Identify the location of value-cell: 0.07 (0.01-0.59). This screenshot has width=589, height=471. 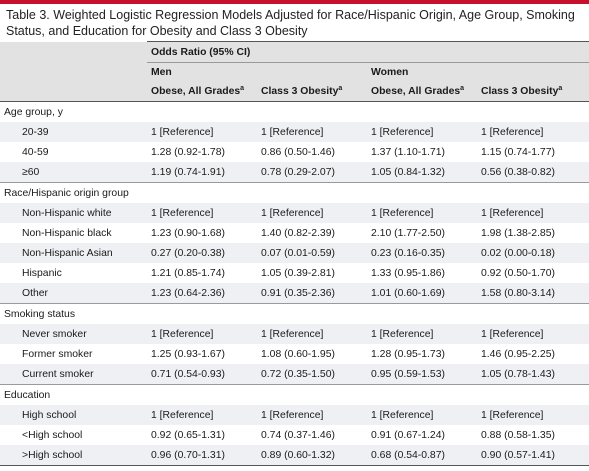
(312, 253).